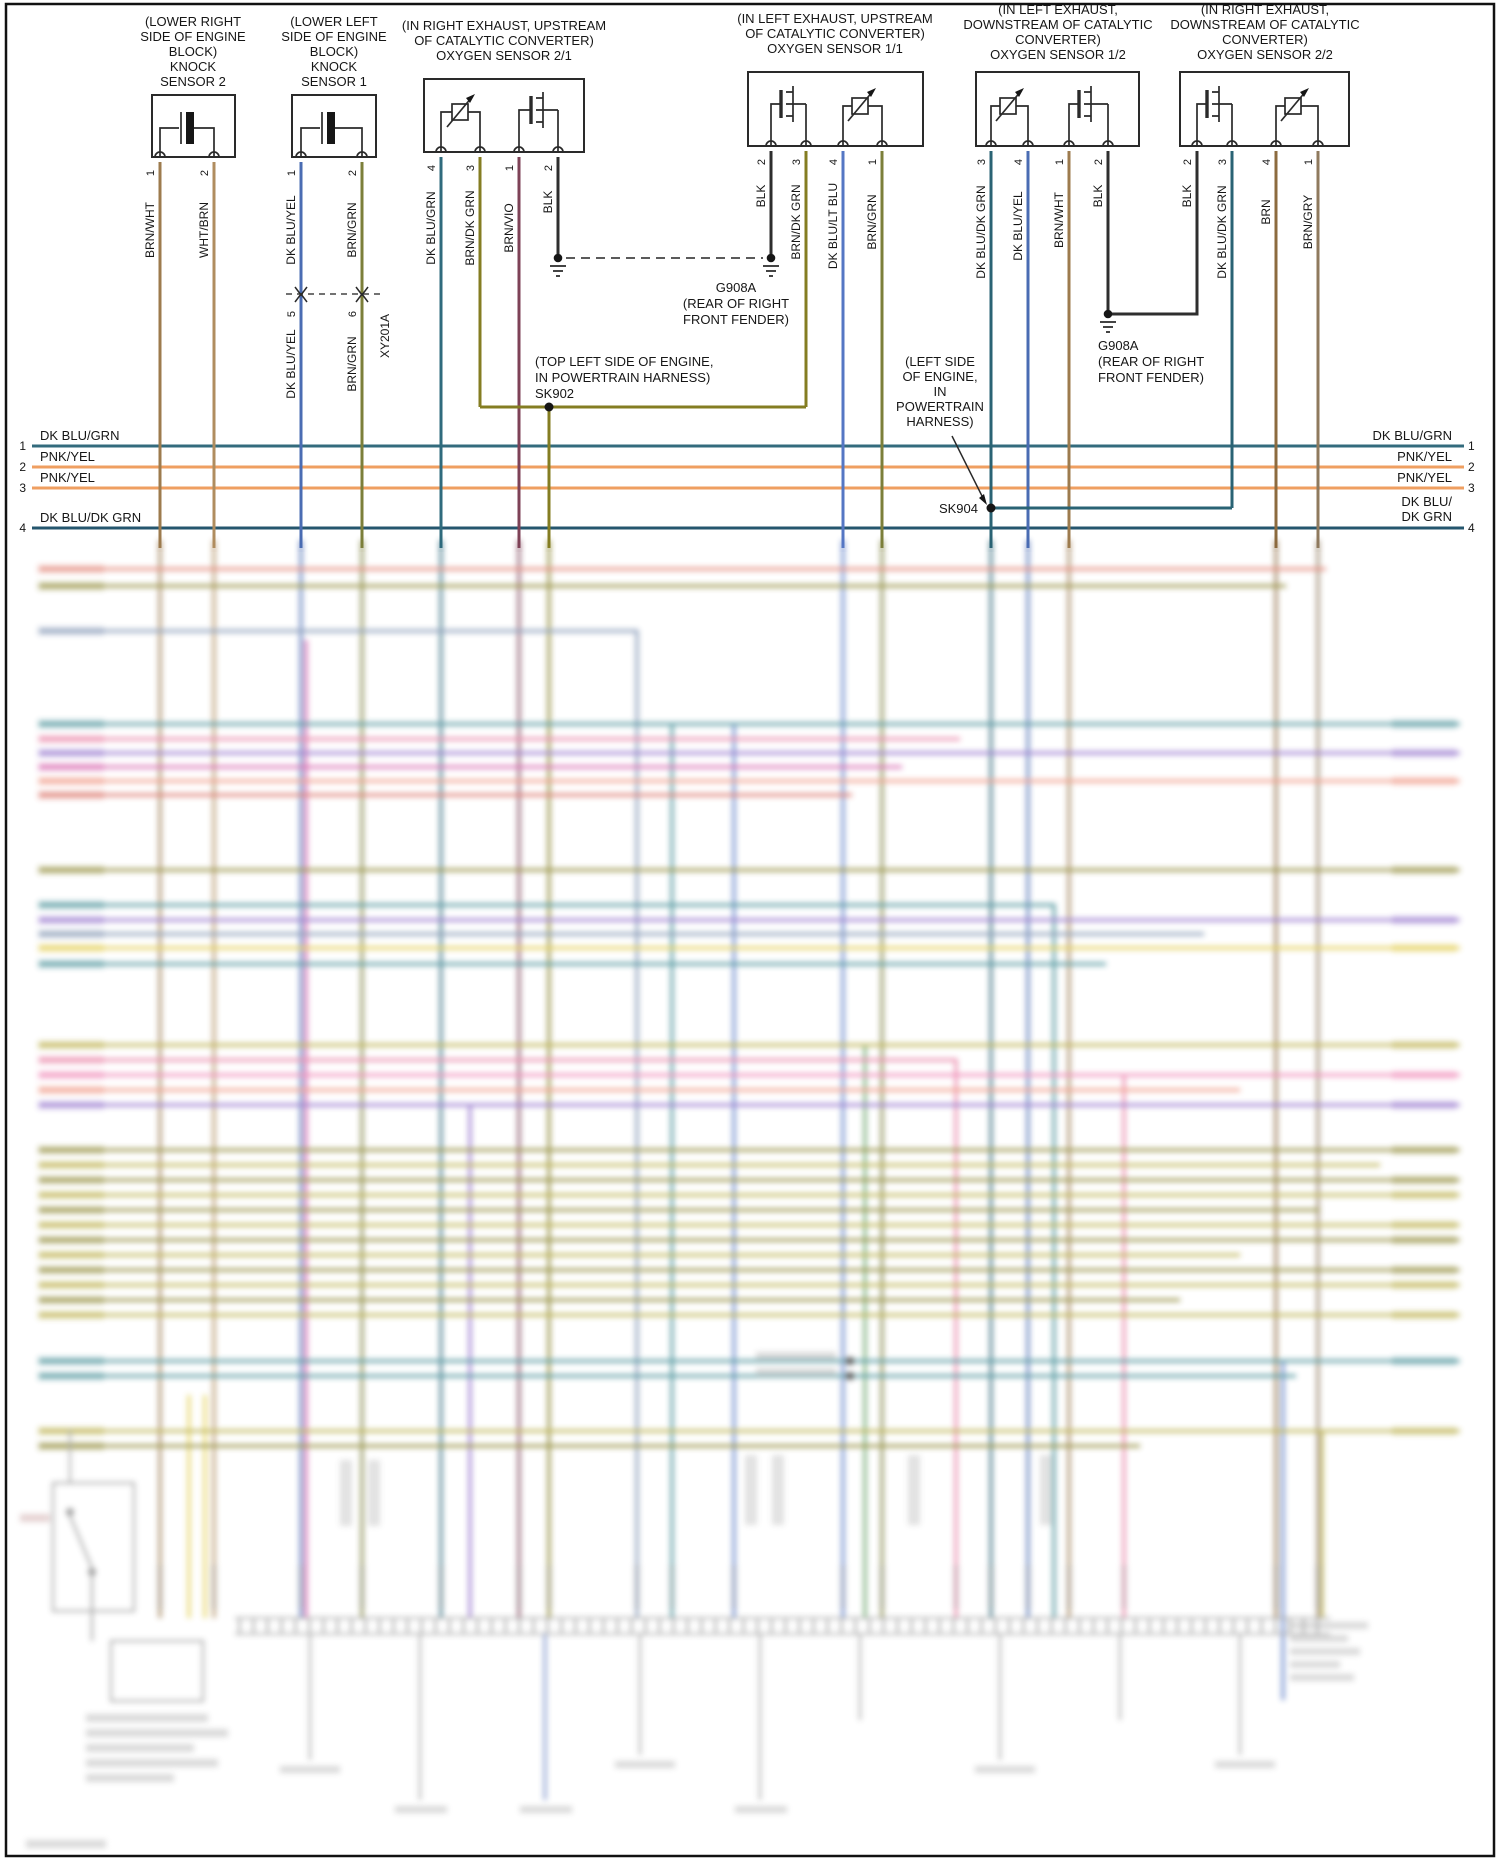 Image resolution: width=1500 pixels, height=1861 pixels. I want to click on wire-color-label: BRN, so click(1266, 211).